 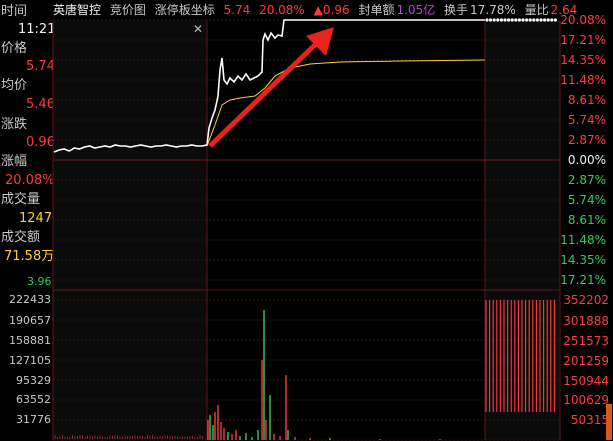 I want to click on pct-tick-down: 8.61%, so click(x=587, y=220).